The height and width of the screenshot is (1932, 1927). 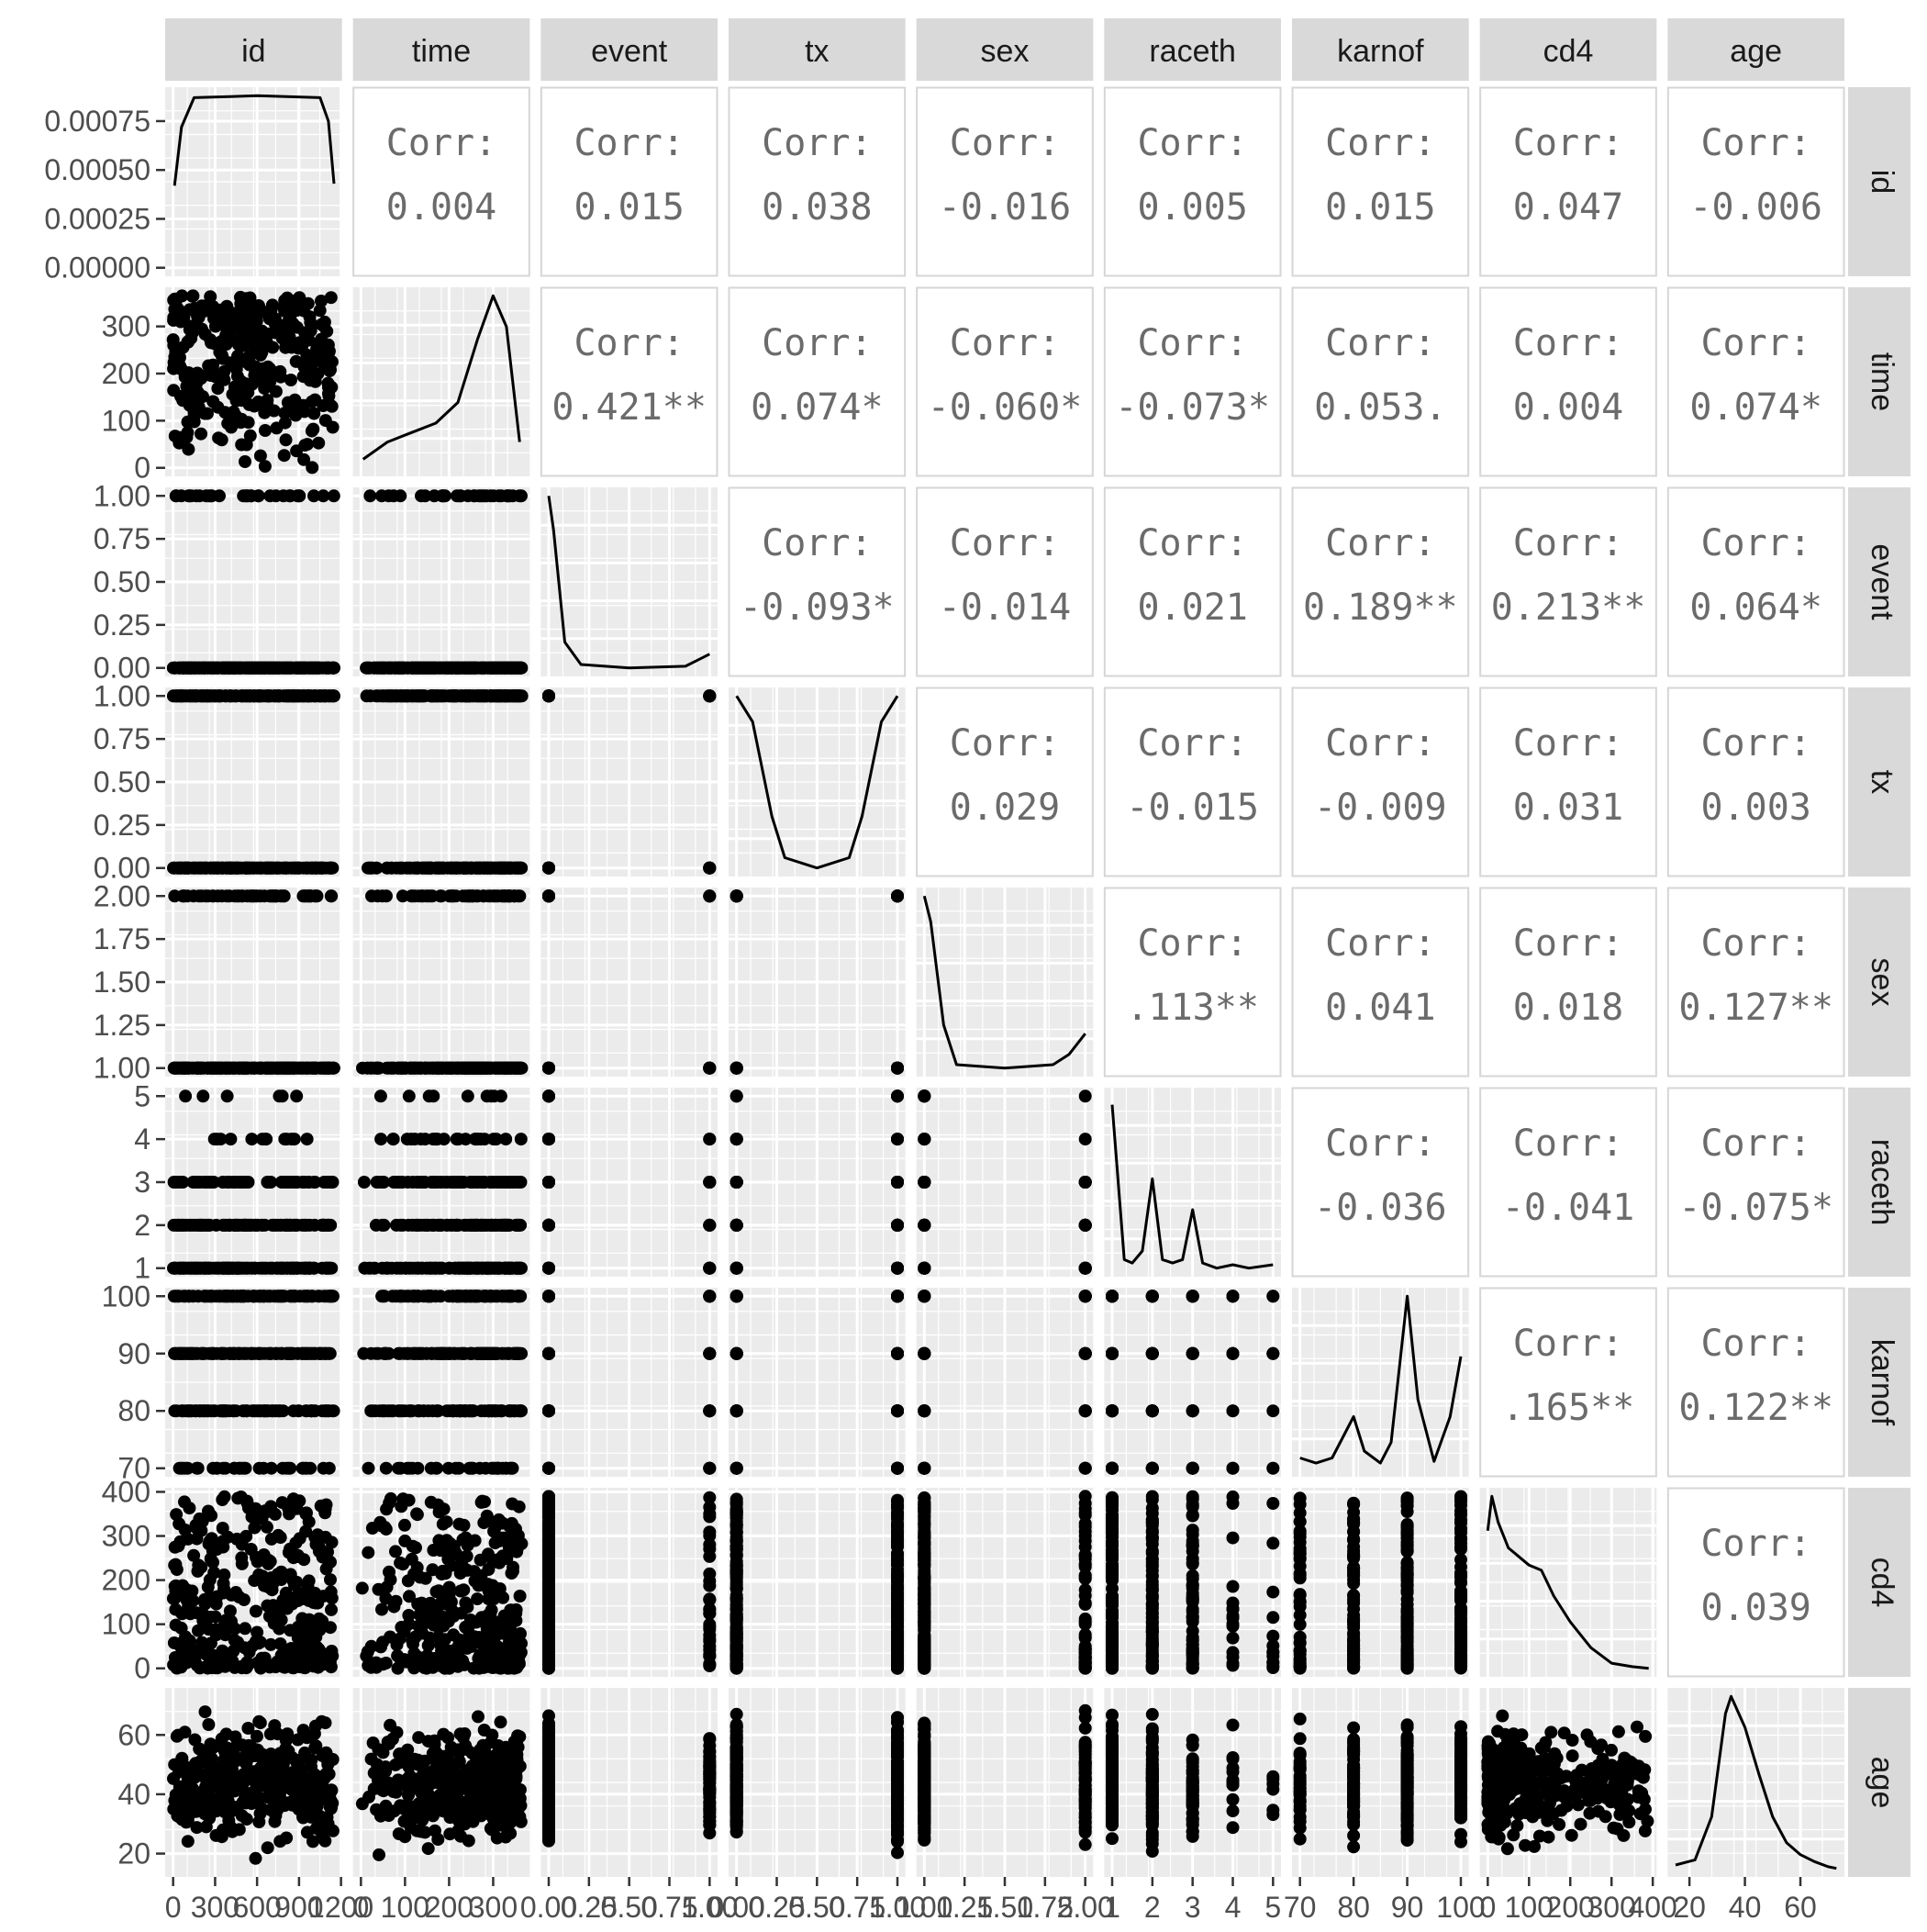 What do you see at coordinates (1882, 581) in the screenshot?
I see `row-strip-label-event: event` at bounding box center [1882, 581].